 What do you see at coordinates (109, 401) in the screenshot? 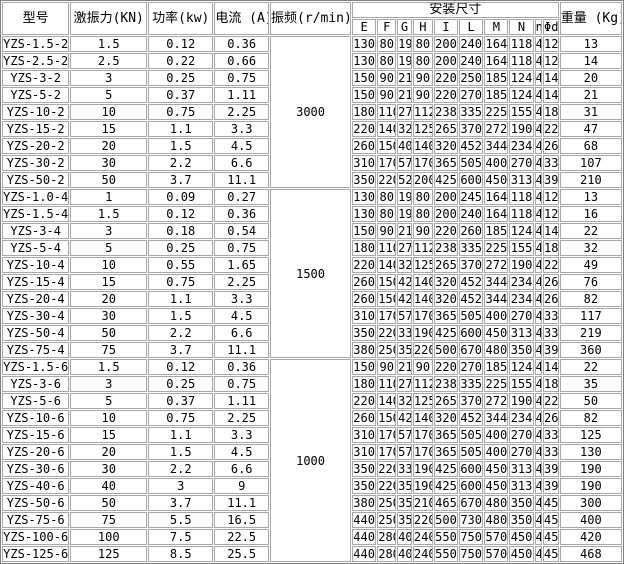
I see `table-cell: 5` at bounding box center [109, 401].